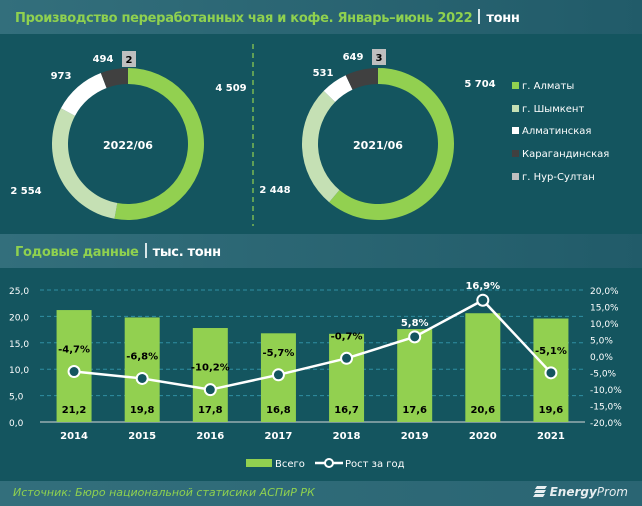 This screenshot has height=506, width=642. What do you see at coordinates (312, 436) in the screenshot?
I see `x-axis: 2014 2015 2016 2017 2018 2019 2020 2021` at bounding box center [312, 436].